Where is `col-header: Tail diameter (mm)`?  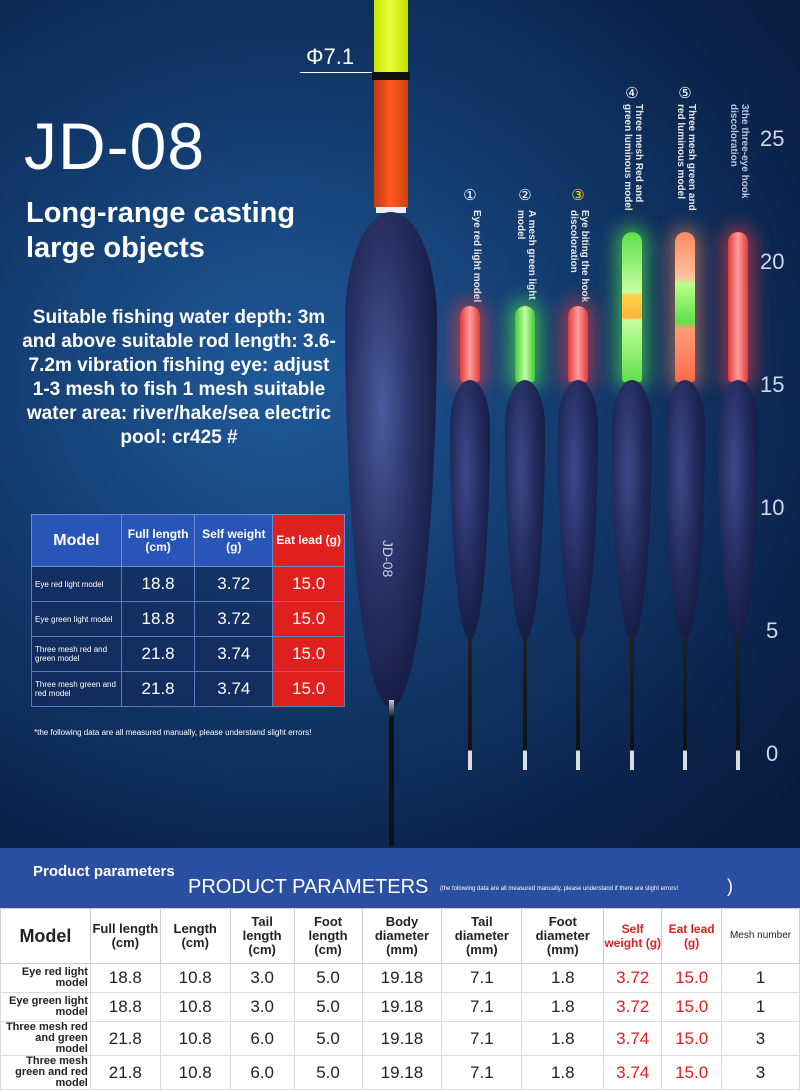
col-header: Tail diameter (mm) is located at coordinates (482, 936).